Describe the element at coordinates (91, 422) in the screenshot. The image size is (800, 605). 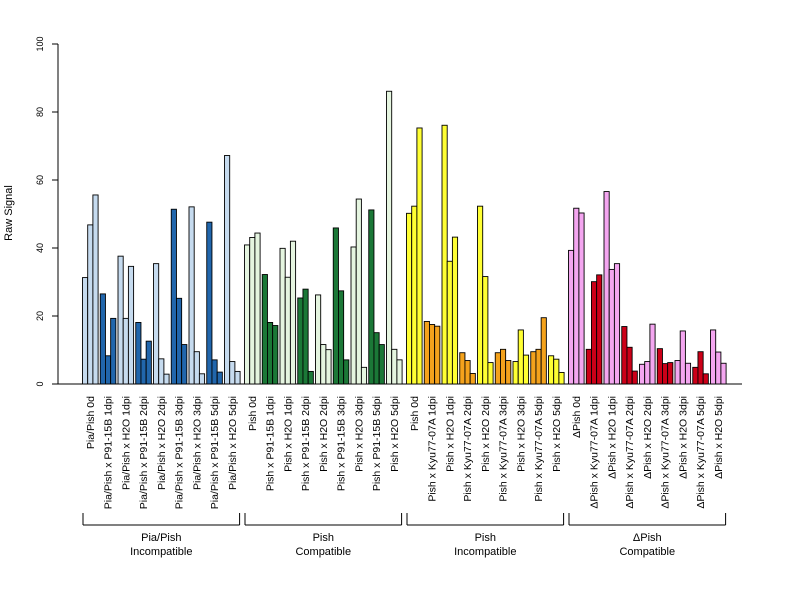
I see `category-label: Pia/Pish 0d` at that location.